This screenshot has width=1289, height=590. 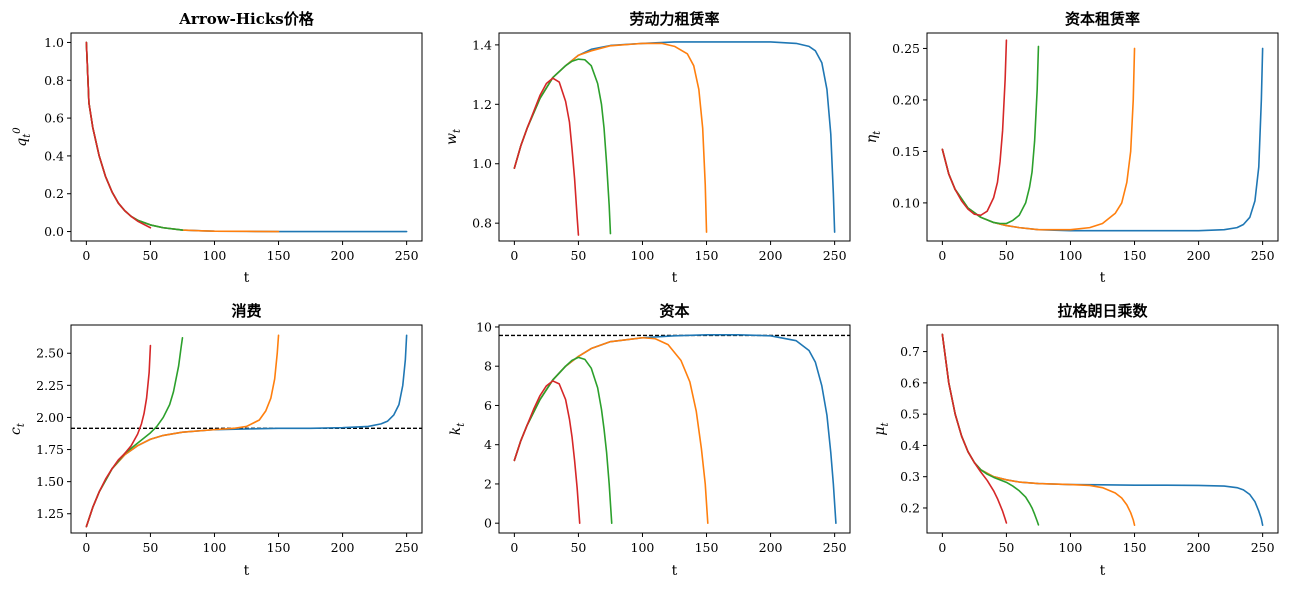 What do you see at coordinates (54, 231) in the screenshot?
I see `y-tick-label: 0.0` at bounding box center [54, 231].